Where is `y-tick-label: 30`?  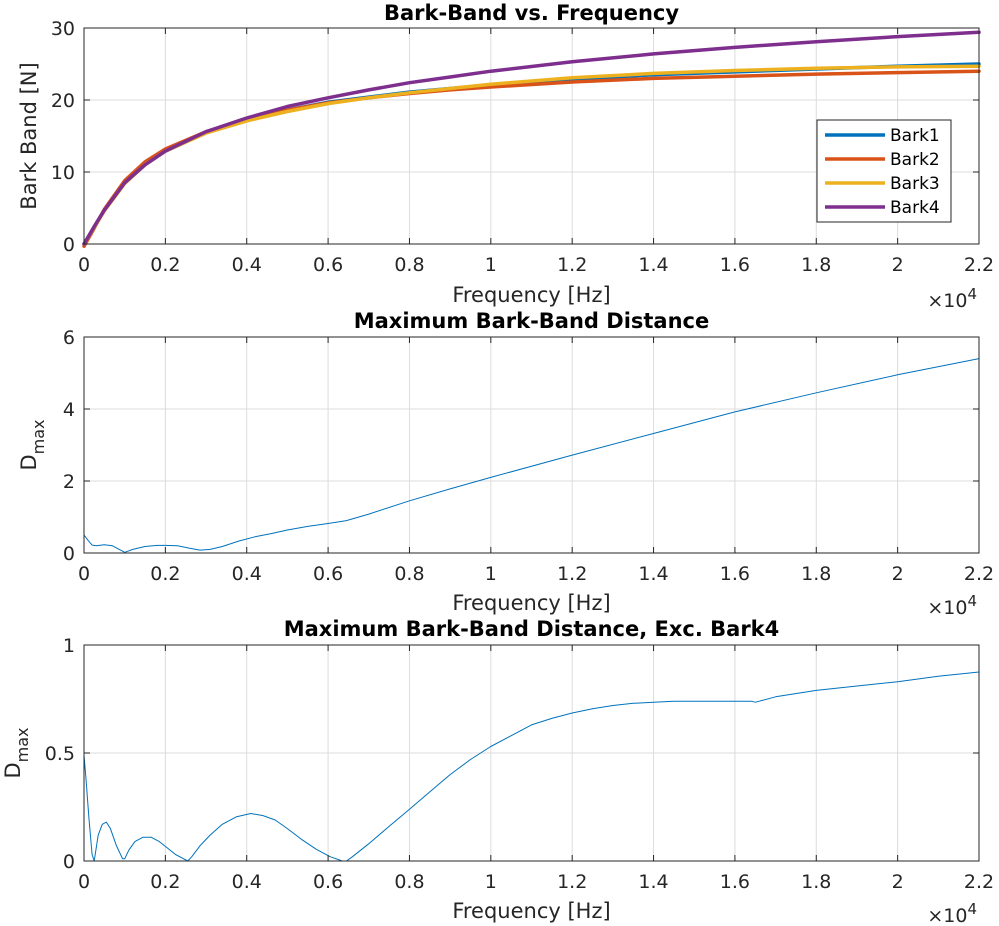 y-tick-label: 30 is located at coordinates (63, 29).